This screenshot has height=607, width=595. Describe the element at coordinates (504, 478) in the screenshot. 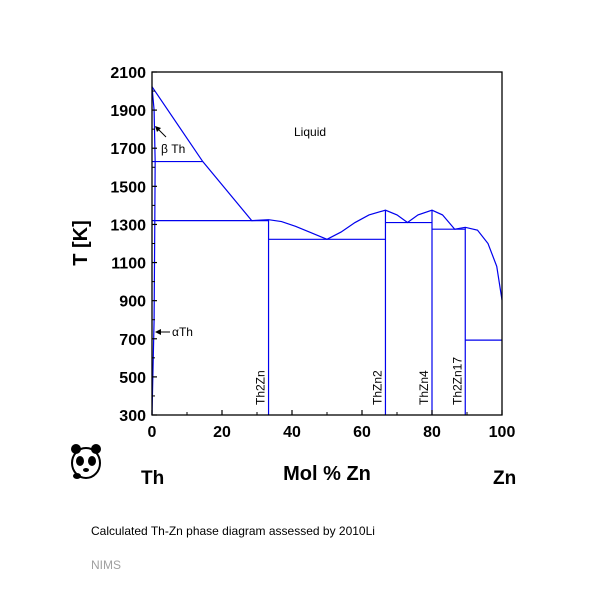

I see `right-element-label: Zn` at that location.